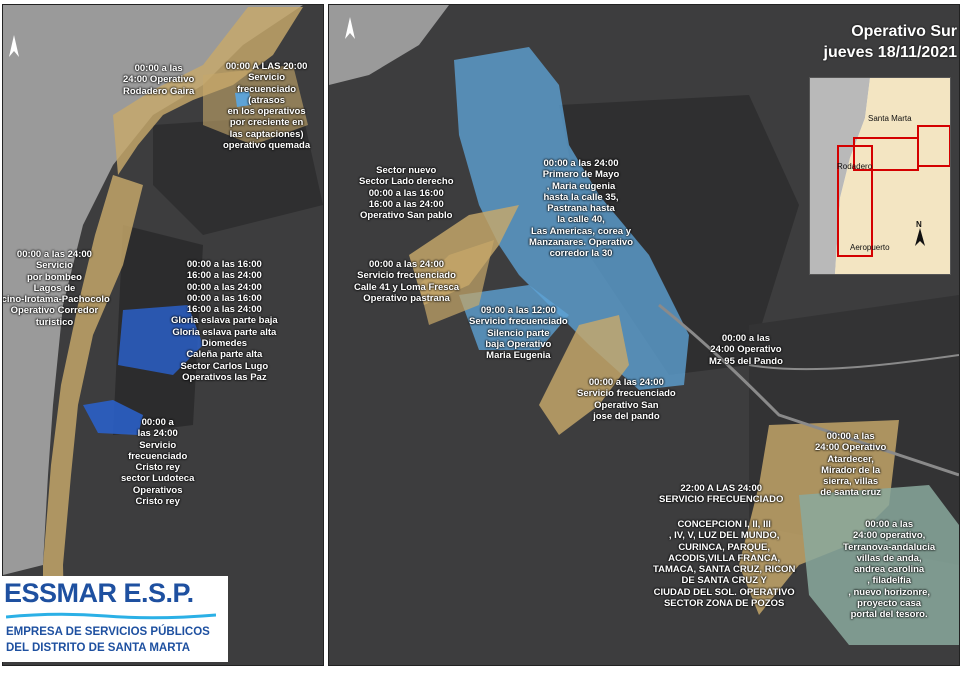 The width and height of the screenshot is (960, 677). What do you see at coordinates (108, 632) in the screenshot?
I see `logo-subtitle-1: EMPRESA DE SERVICIOS PÚBLICOS` at bounding box center [108, 632].